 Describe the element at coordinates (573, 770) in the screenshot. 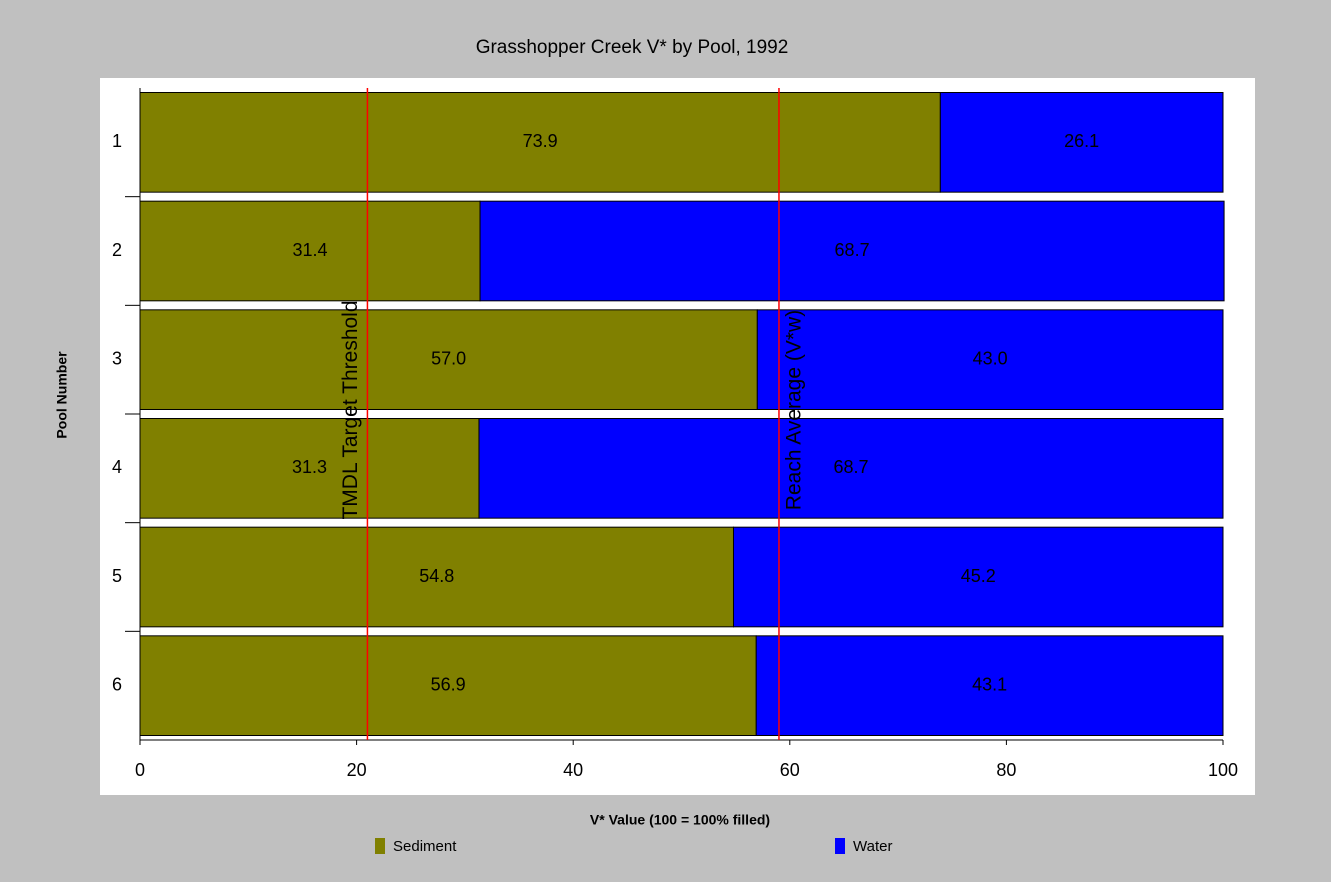

I see `x-tick-label: 40` at that location.